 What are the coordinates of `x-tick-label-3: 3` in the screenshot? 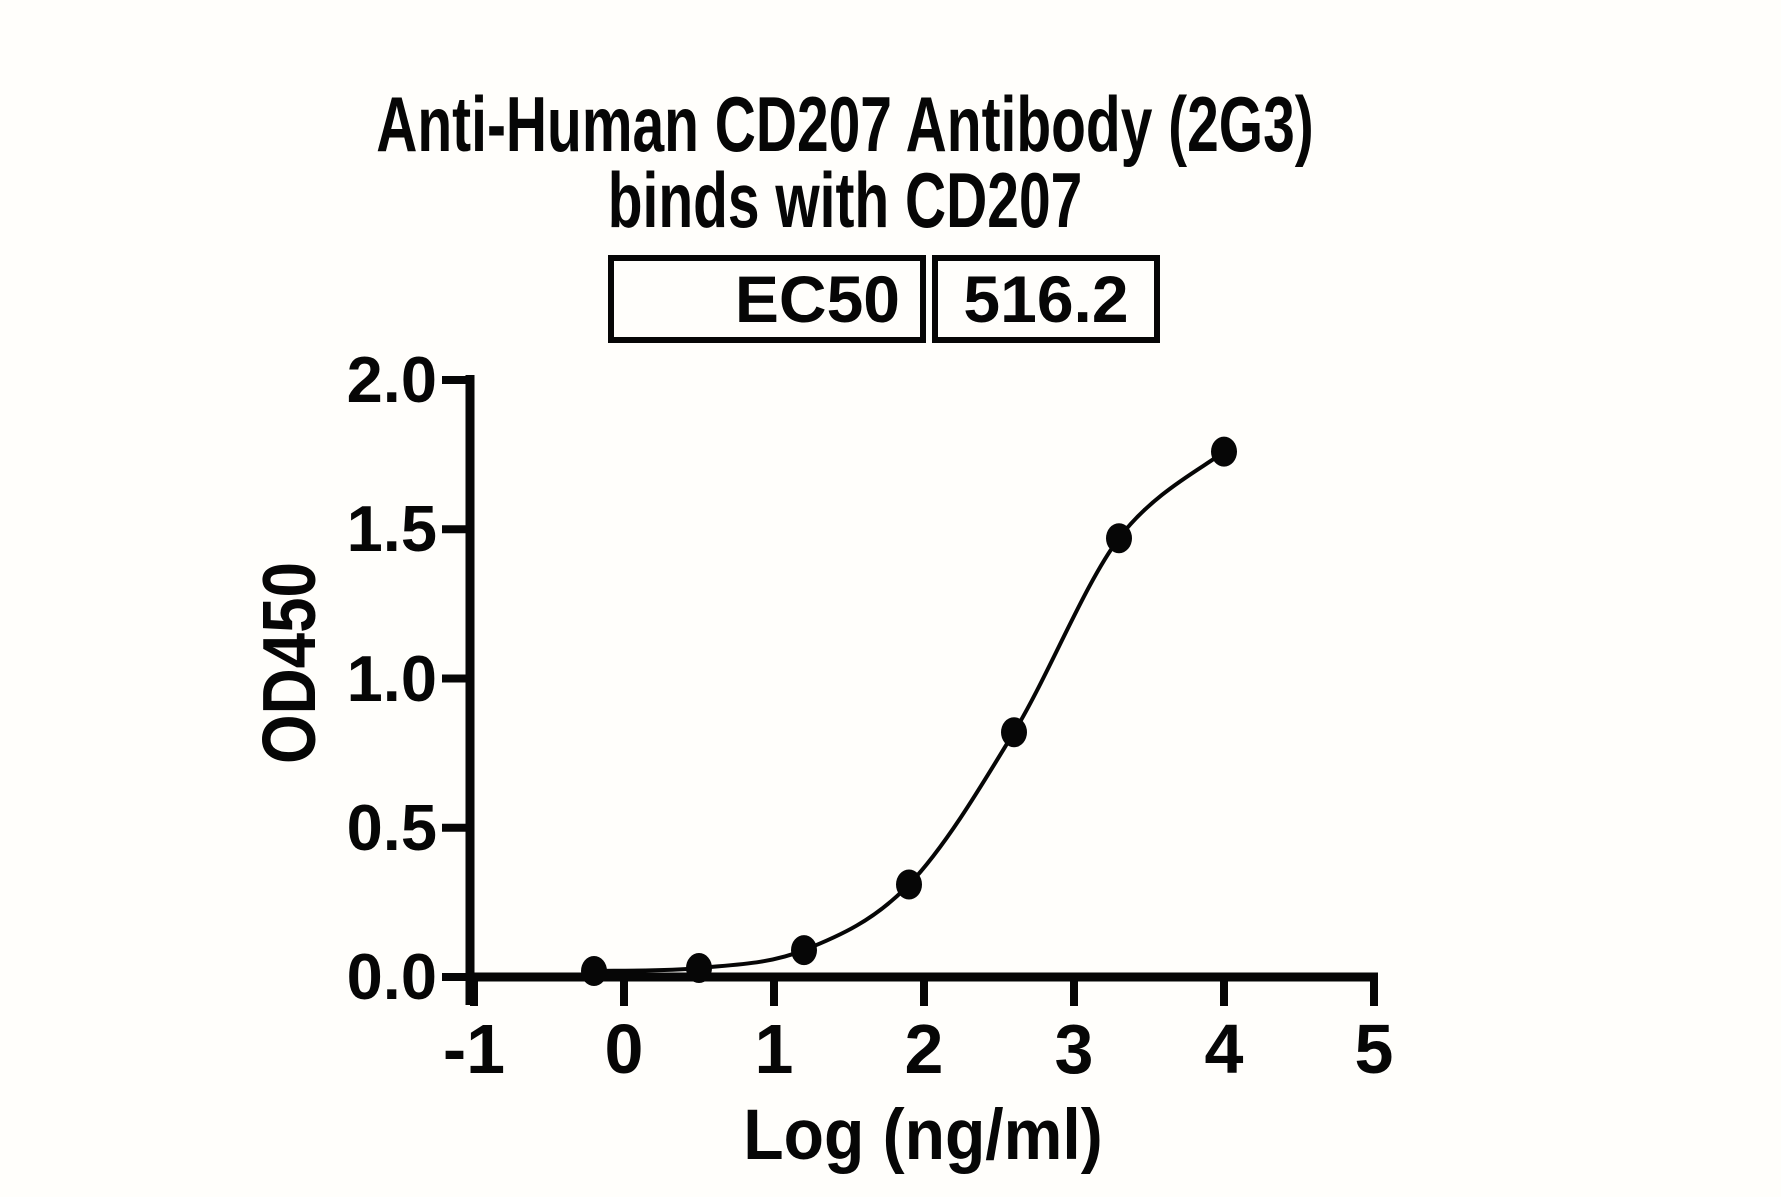 It's located at (1074, 1049).